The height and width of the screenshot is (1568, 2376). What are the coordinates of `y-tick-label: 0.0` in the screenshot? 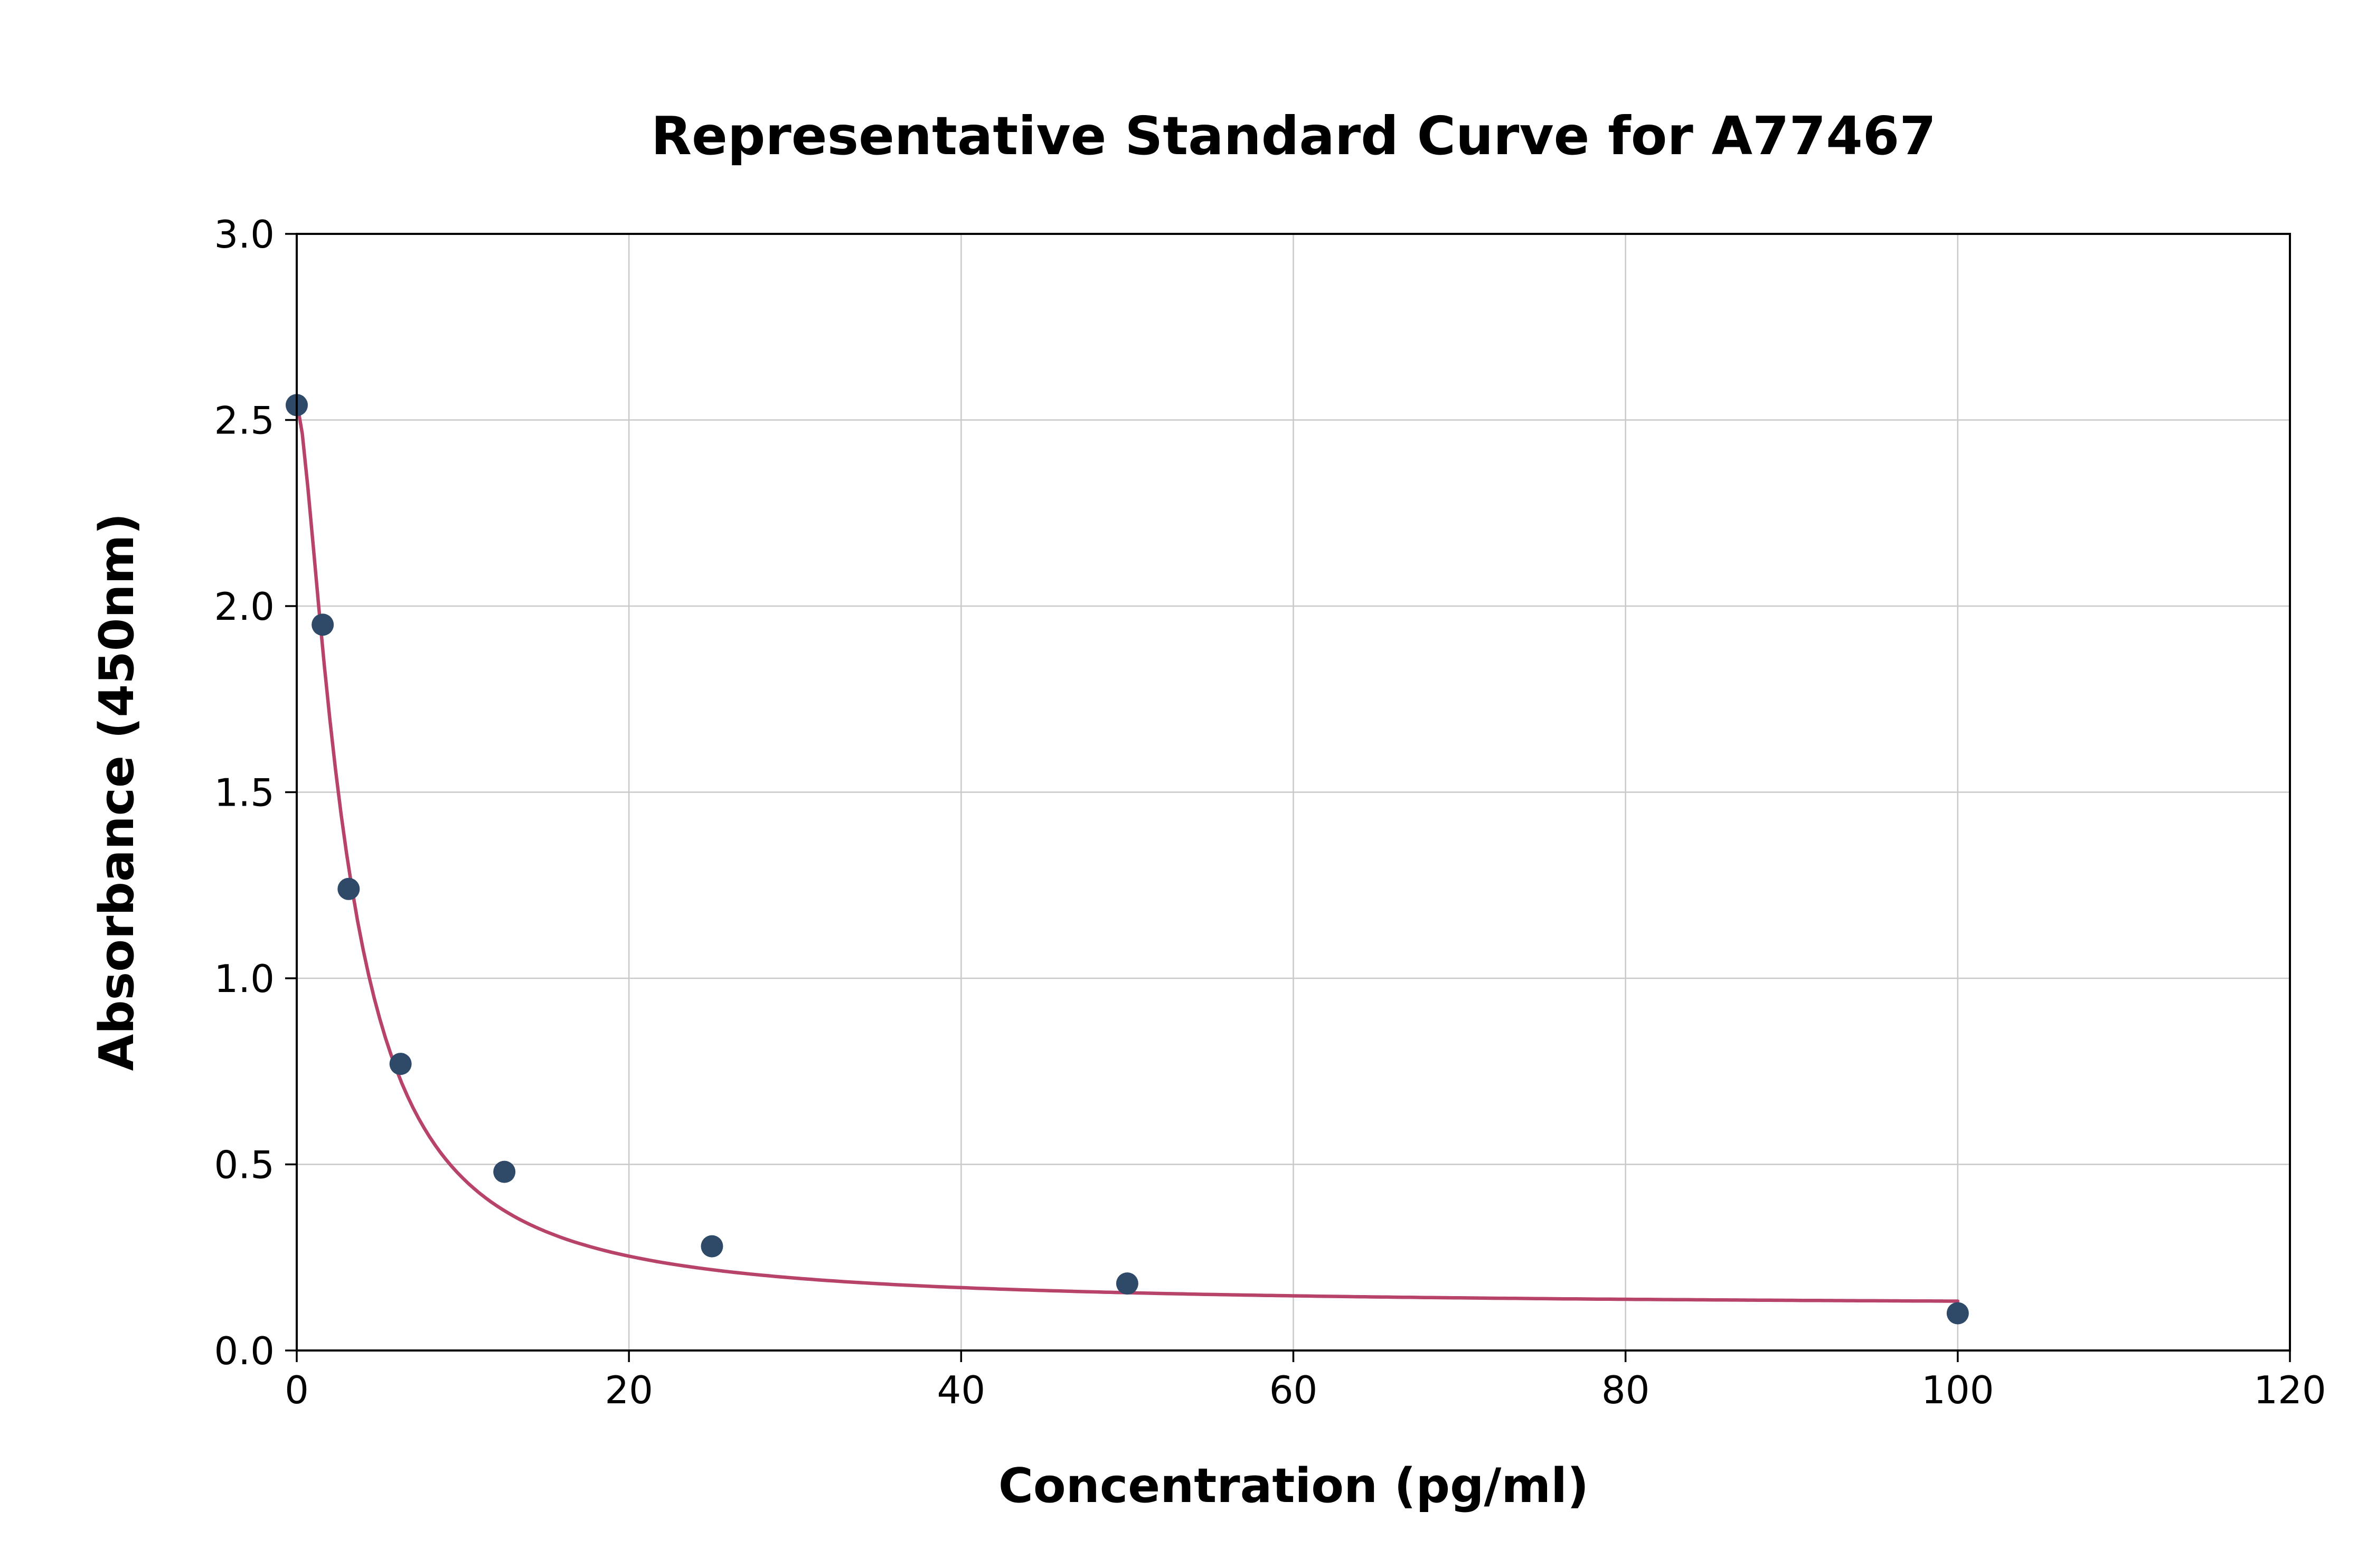 It's located at (244, 1351).